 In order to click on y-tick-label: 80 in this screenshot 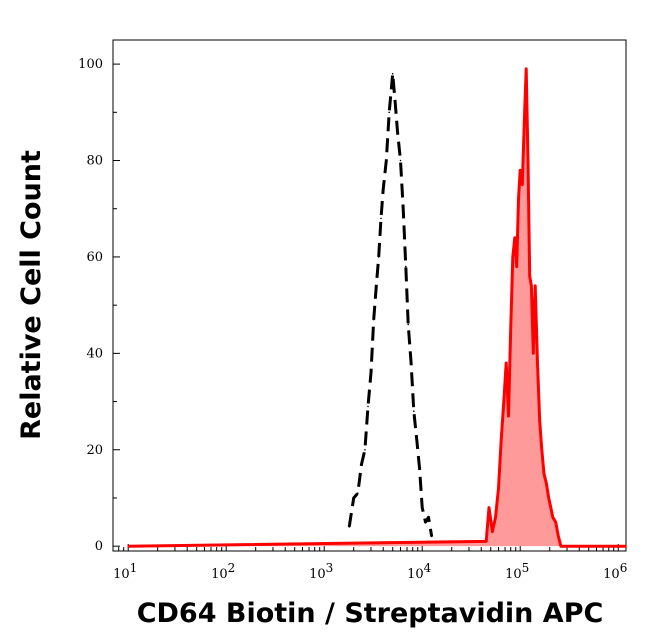, I will do `click(94, 161)`.